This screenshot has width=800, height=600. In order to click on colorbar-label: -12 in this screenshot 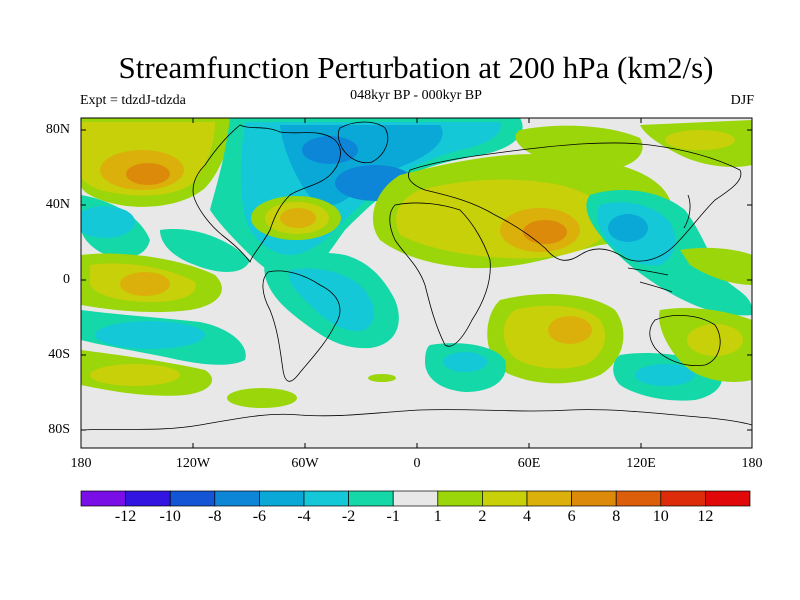, I will do `click(125, 516)`.